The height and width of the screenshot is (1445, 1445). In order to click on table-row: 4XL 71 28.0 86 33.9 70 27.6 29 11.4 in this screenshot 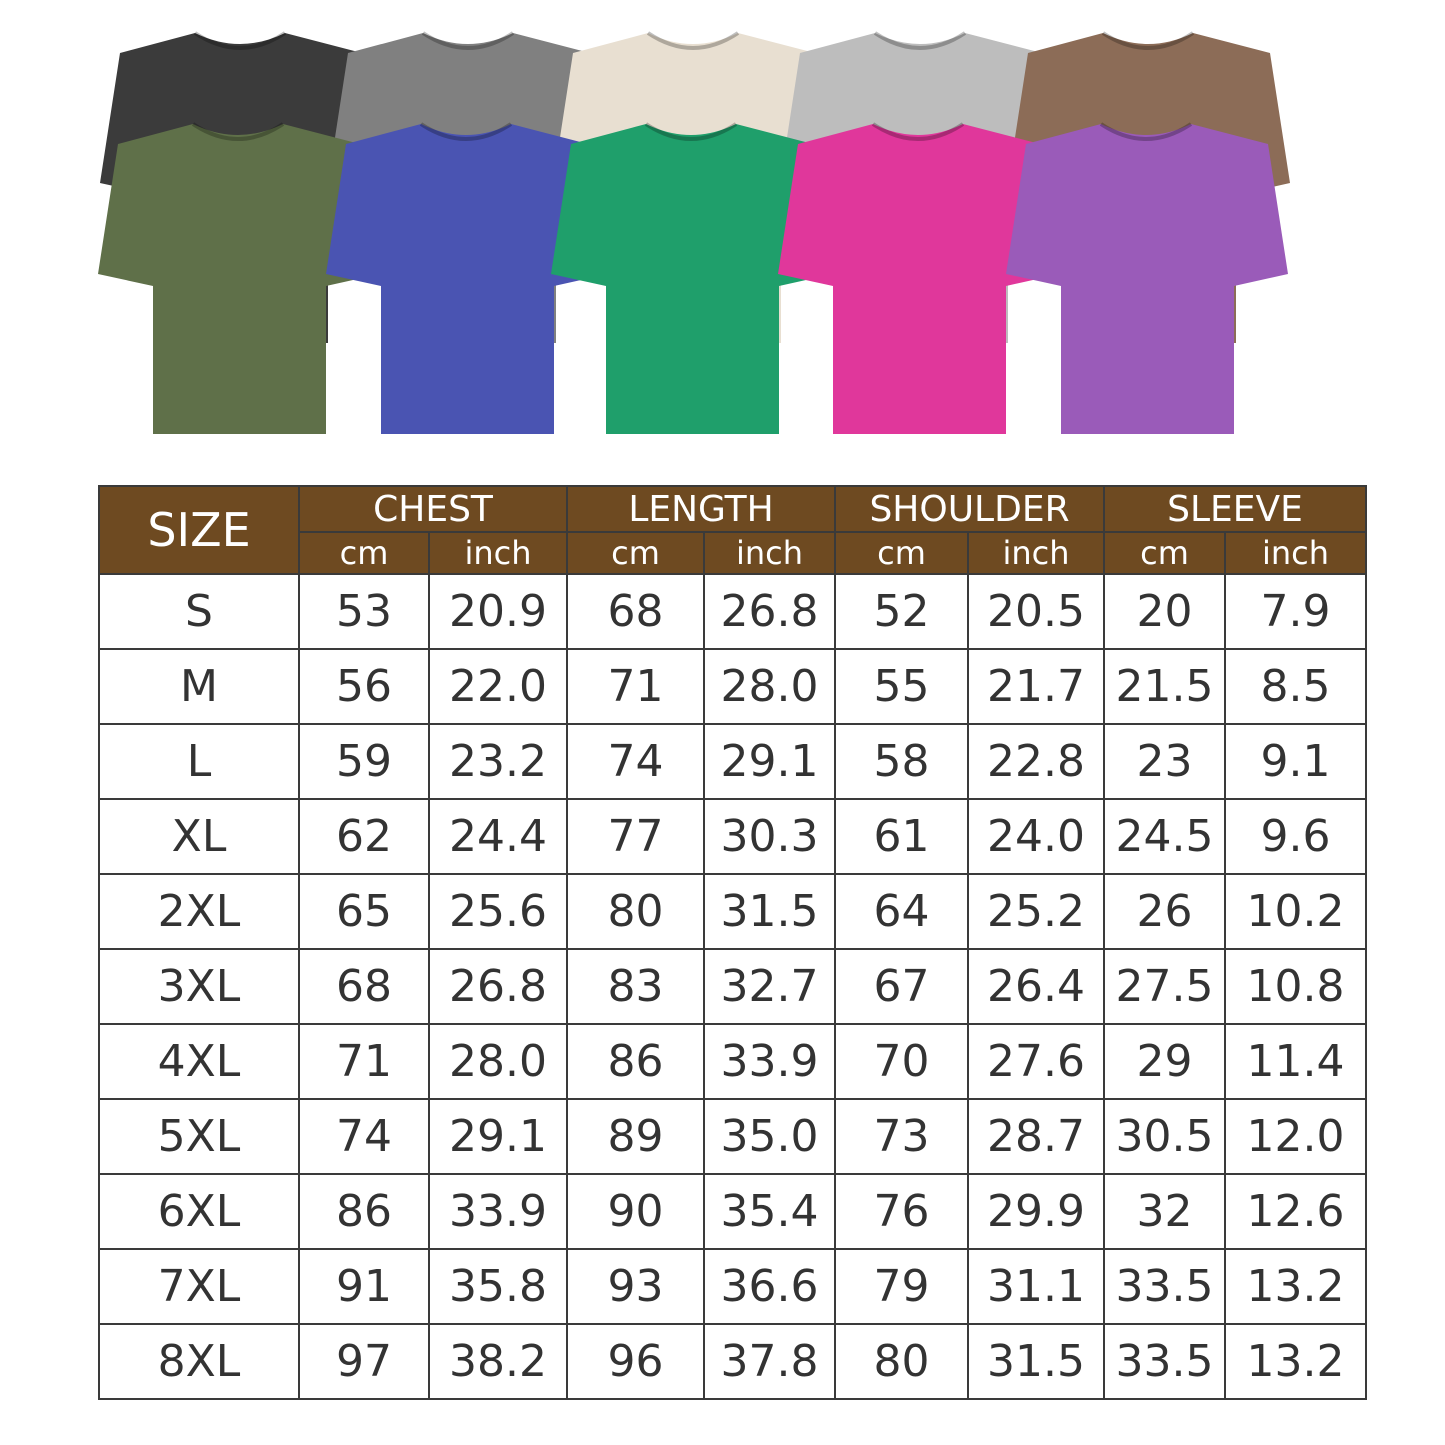, I will do `click(733, 1061)`.